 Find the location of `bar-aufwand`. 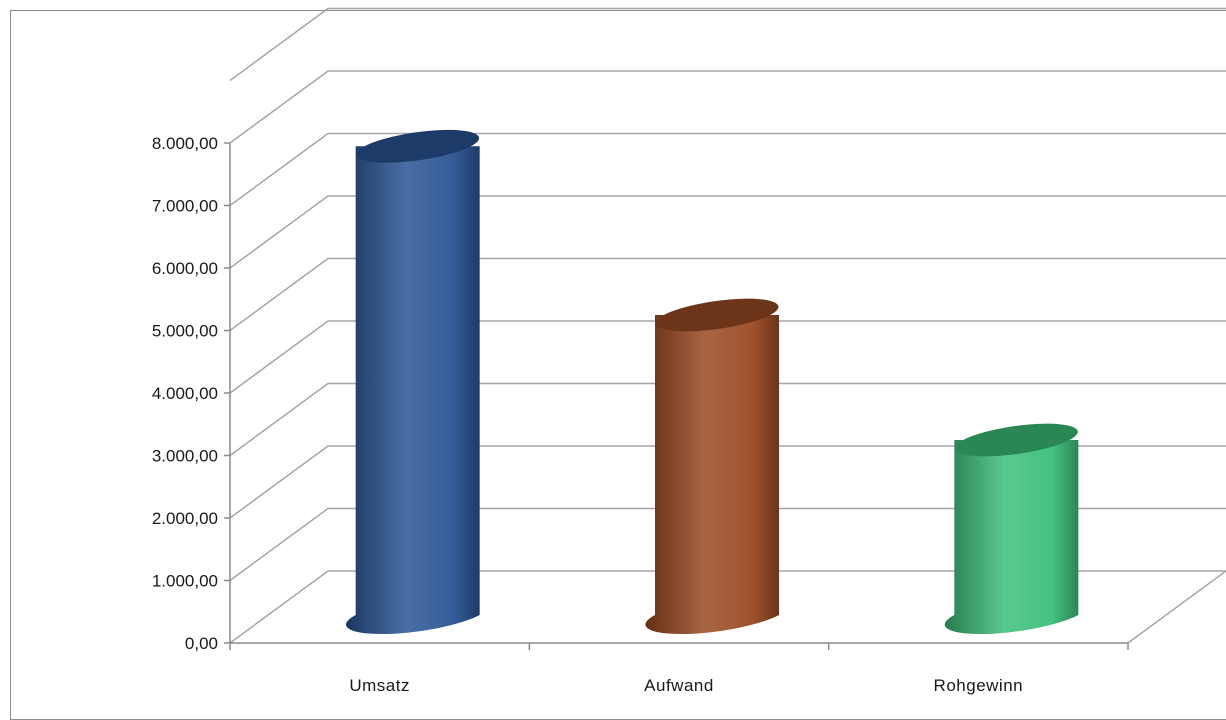

bar-aufwand is located at coordinates (712, 466).